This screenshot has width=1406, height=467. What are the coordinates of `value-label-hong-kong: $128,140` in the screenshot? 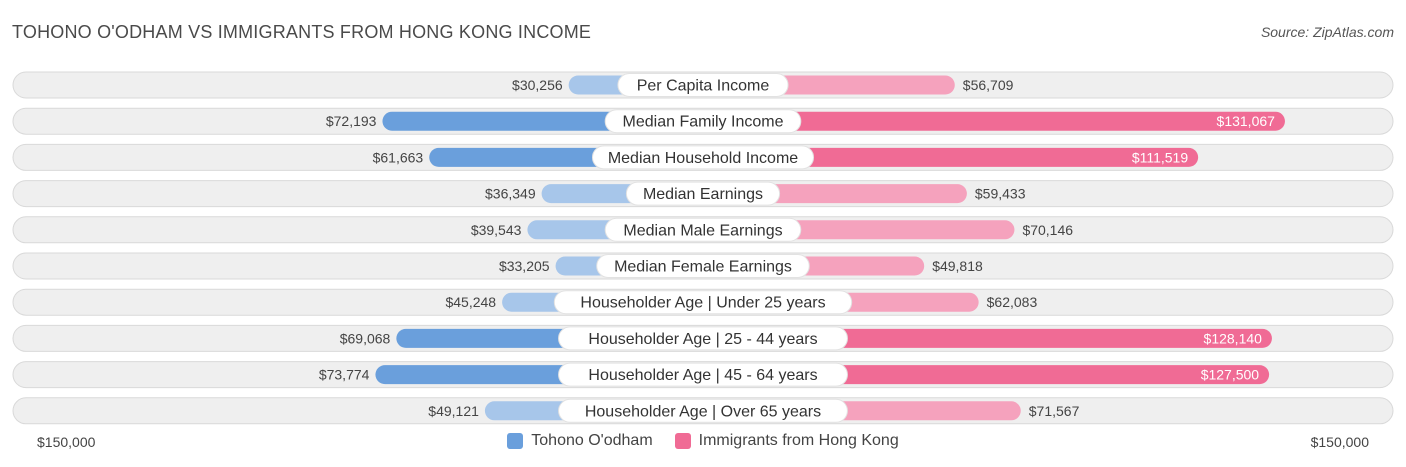 It's located at (1233, 338).